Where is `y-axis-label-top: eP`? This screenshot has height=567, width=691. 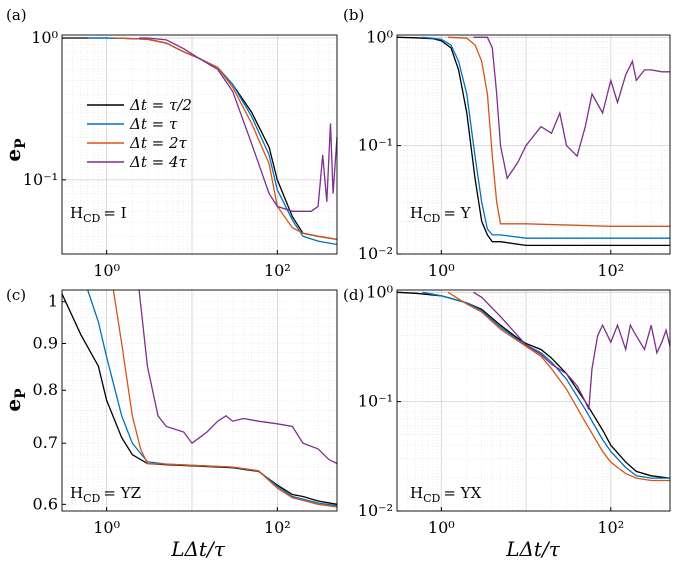
y-axis-label-top: eP is located at coordinates (15, 150).